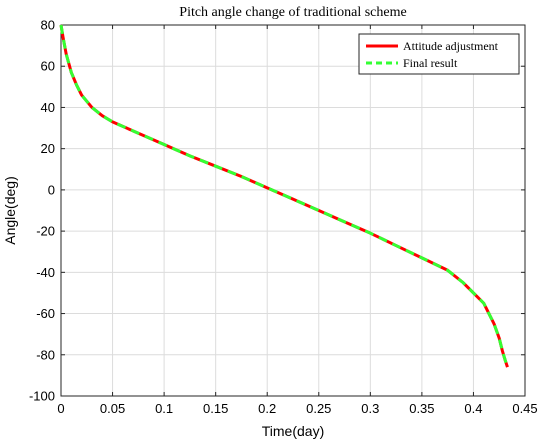  What do you see at coordinates (48, 107) in the screenshot?
I see `y-tick-label: 40` at bounding box center [48, 107].